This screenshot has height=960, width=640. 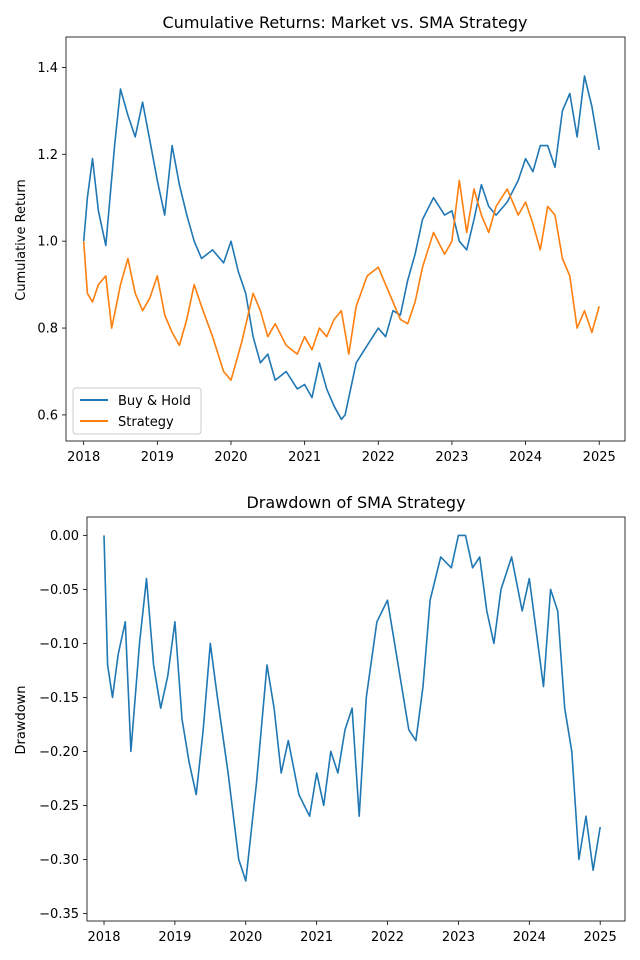 I want to click on y-tick-label: −0.20, so click(x=59, y=752).